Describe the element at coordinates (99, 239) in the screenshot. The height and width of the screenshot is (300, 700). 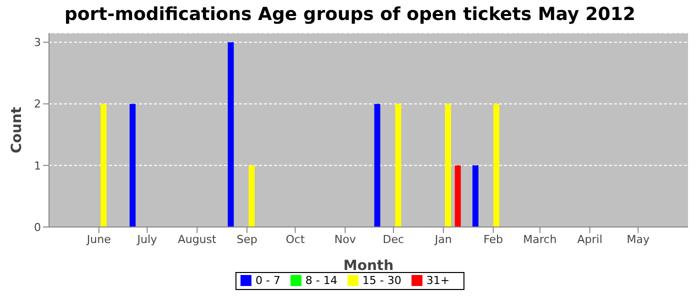
I see `x-tick-label: June` at that location.